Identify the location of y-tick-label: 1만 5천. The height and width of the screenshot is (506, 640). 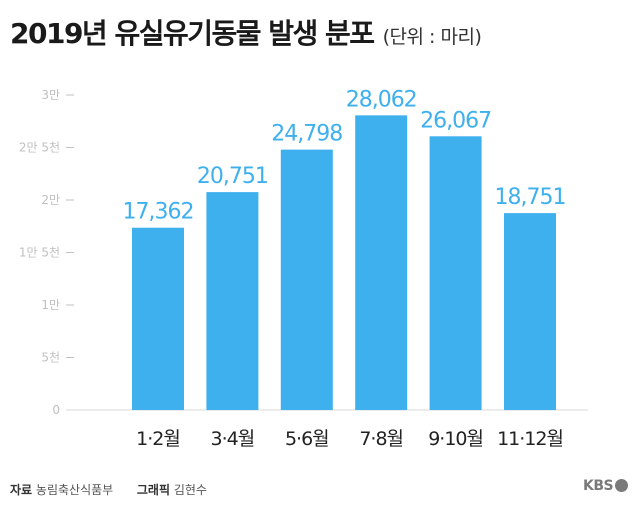
(39, 252).